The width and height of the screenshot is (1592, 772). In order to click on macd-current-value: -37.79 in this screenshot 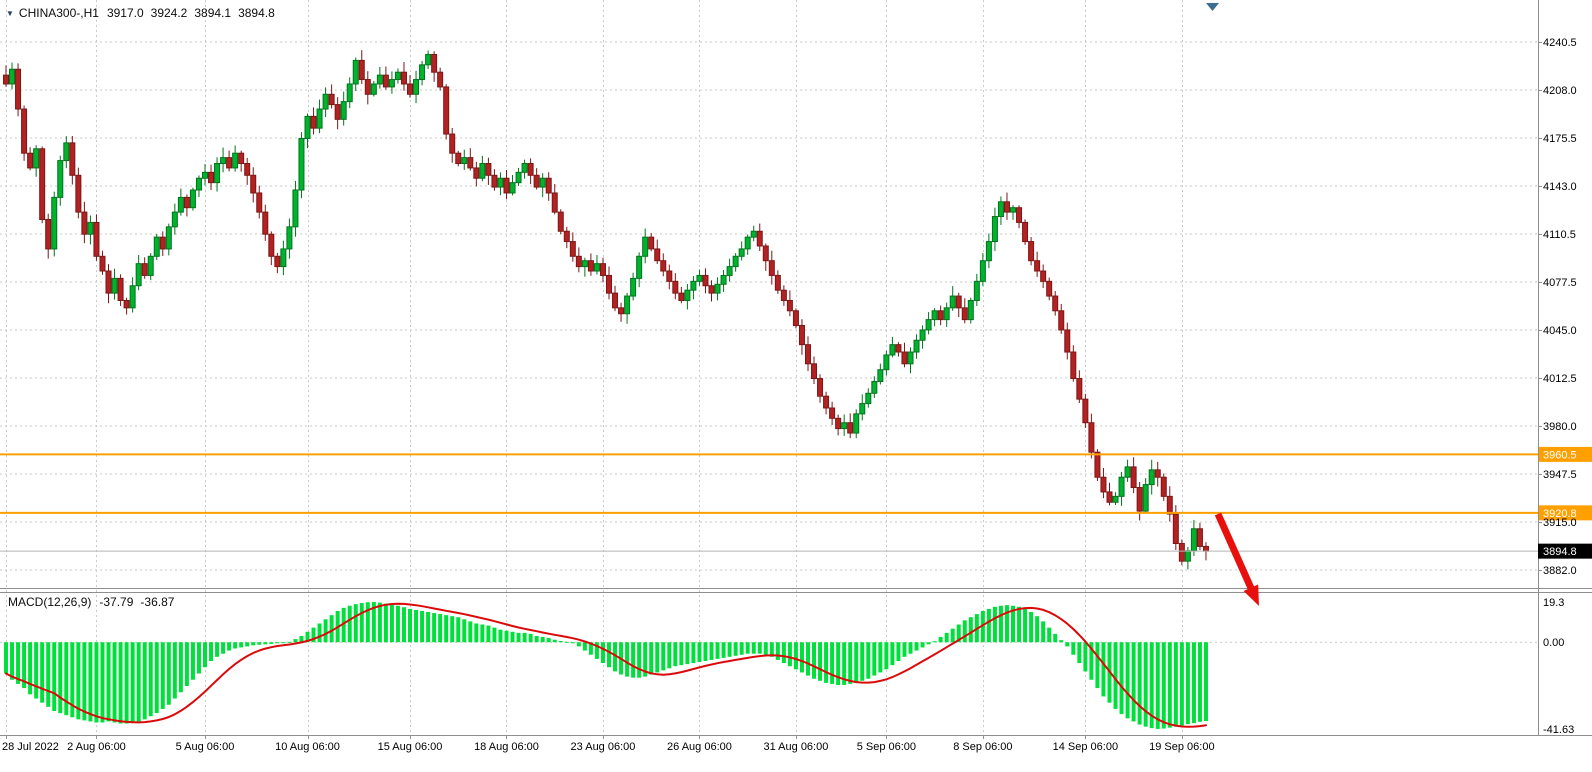, I will do `click(116, 602)`.